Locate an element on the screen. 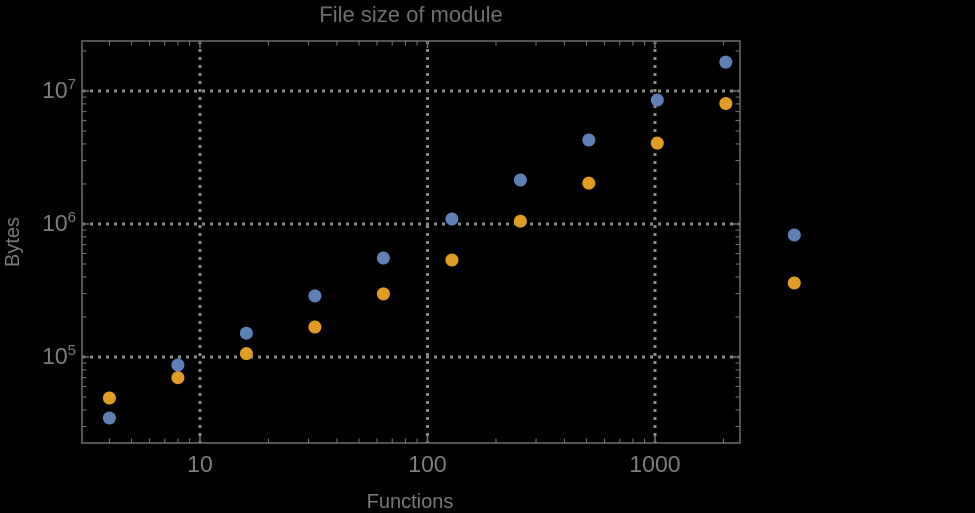 Image resolution: width=975 pixels, height=513 pixels. x-tick-label: 1000 is located at coordinates (655, 464).